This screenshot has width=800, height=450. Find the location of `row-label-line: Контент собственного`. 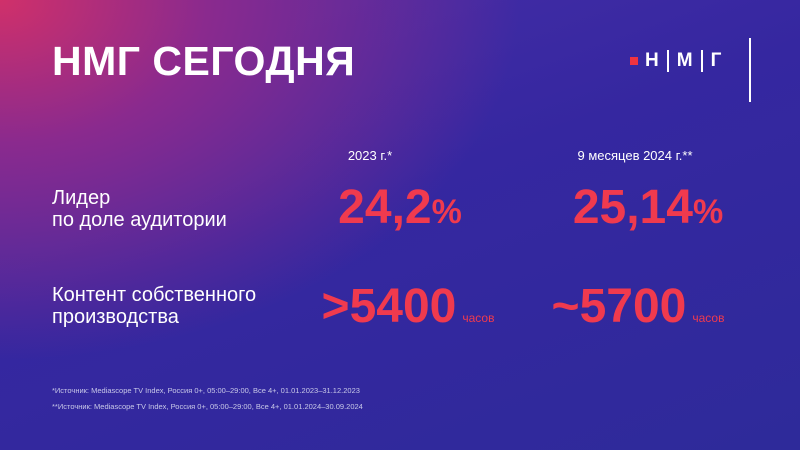

row-label-line: Контент собственного is located at coordinates (154, 295).